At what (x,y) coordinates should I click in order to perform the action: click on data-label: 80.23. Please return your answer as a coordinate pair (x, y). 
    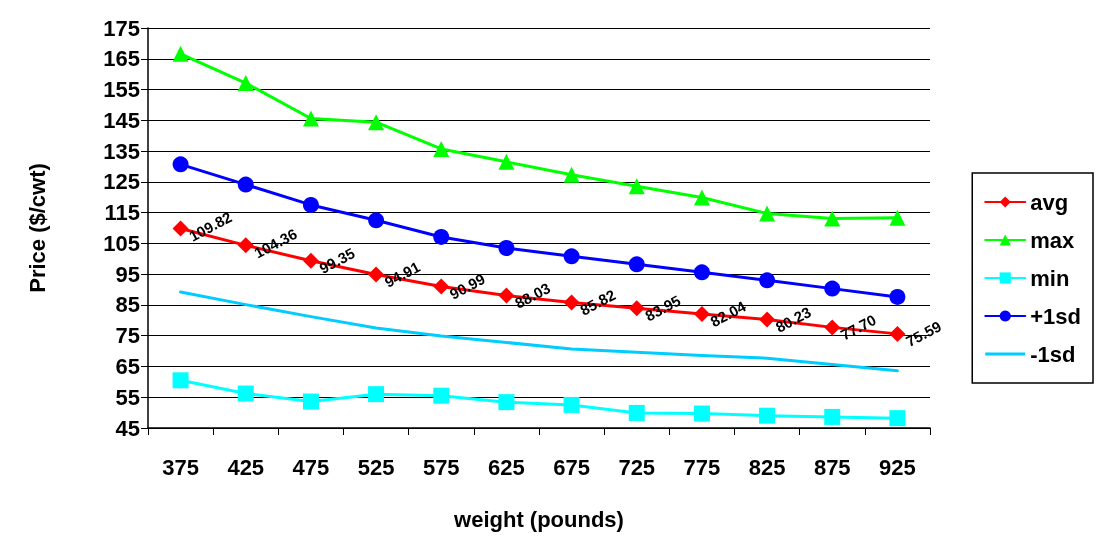
    Looking at the image, I should click on (793, 319).